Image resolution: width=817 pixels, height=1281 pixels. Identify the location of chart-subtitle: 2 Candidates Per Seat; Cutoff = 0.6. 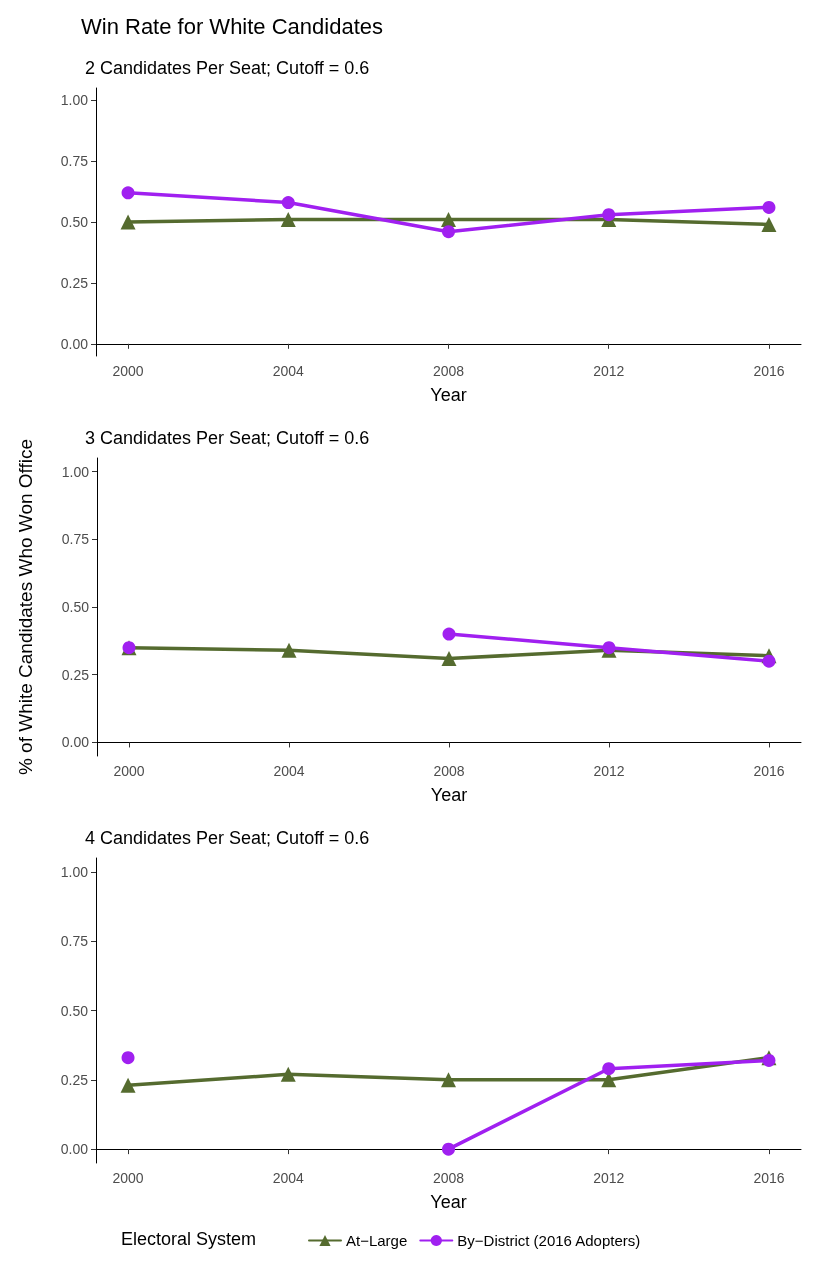
(227, 68).